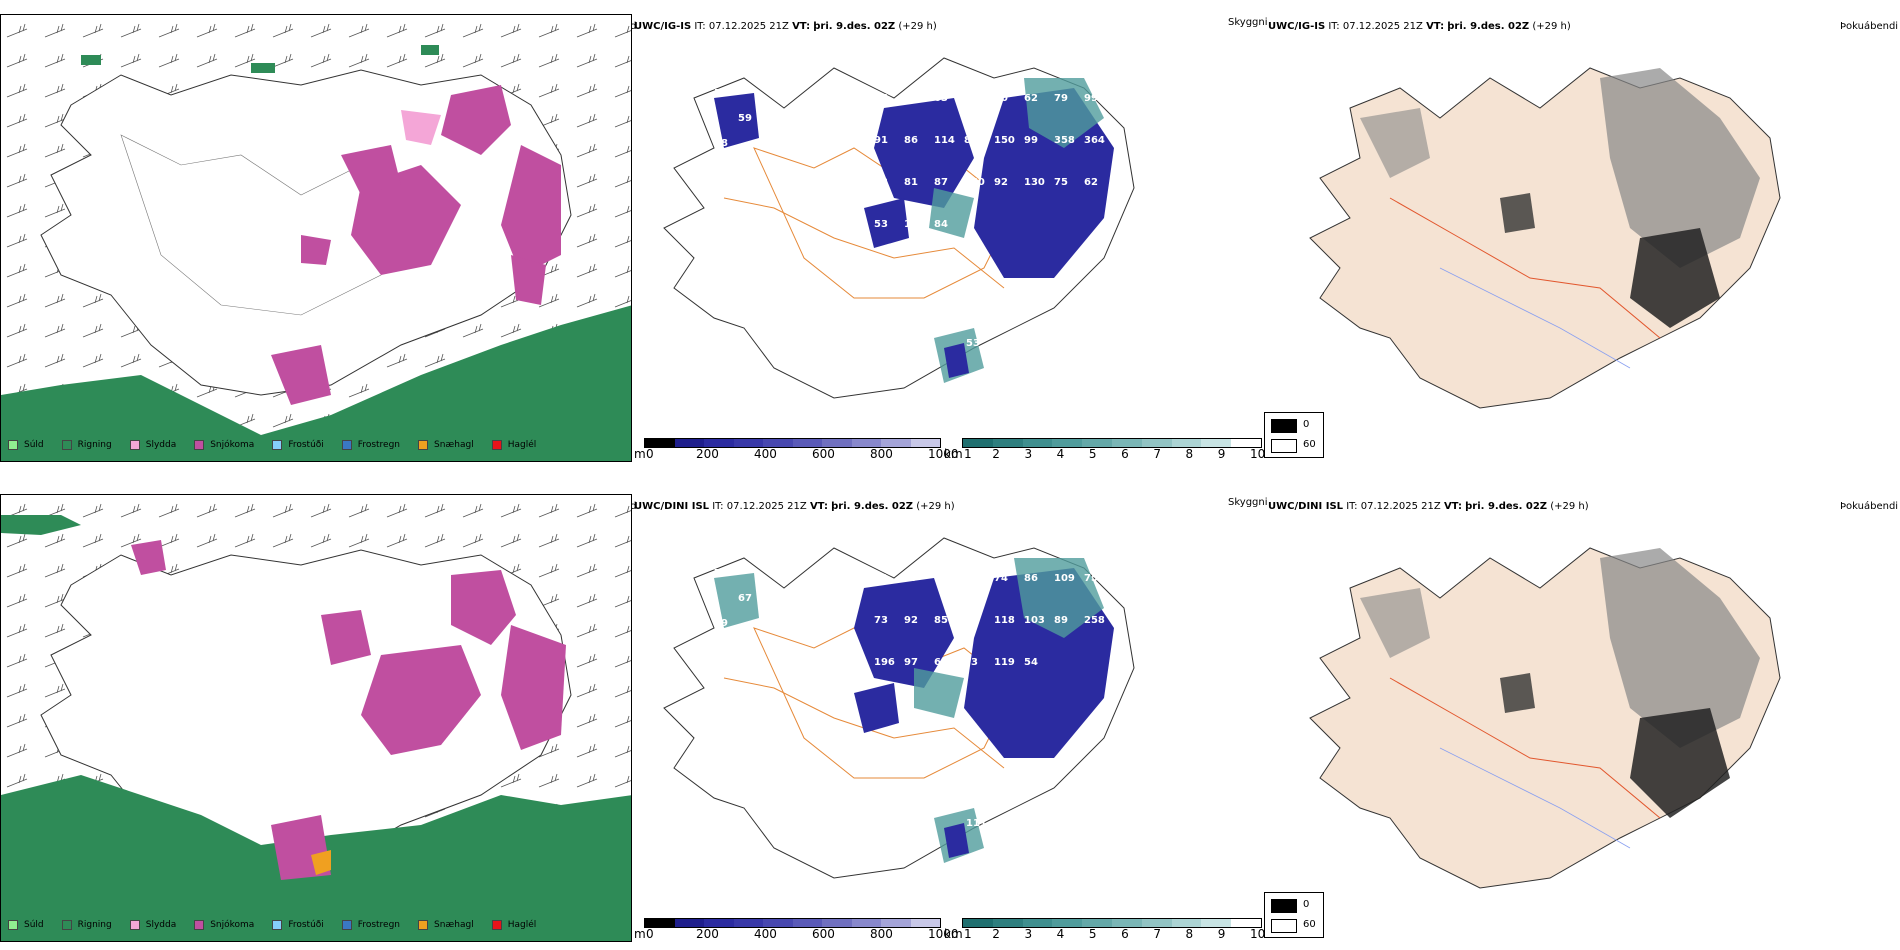  What do you see at coordinates (911, 620) in the screenshot?
I see `cloud-base-label: 92` at bounding box center [911, 620].